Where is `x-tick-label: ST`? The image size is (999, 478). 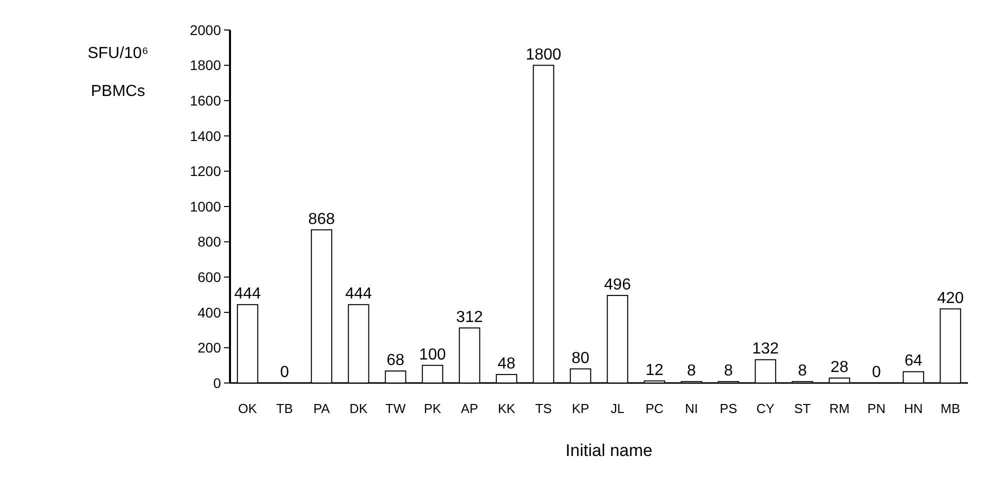
x-tick-label: ST is located at coordinates (802, 408).